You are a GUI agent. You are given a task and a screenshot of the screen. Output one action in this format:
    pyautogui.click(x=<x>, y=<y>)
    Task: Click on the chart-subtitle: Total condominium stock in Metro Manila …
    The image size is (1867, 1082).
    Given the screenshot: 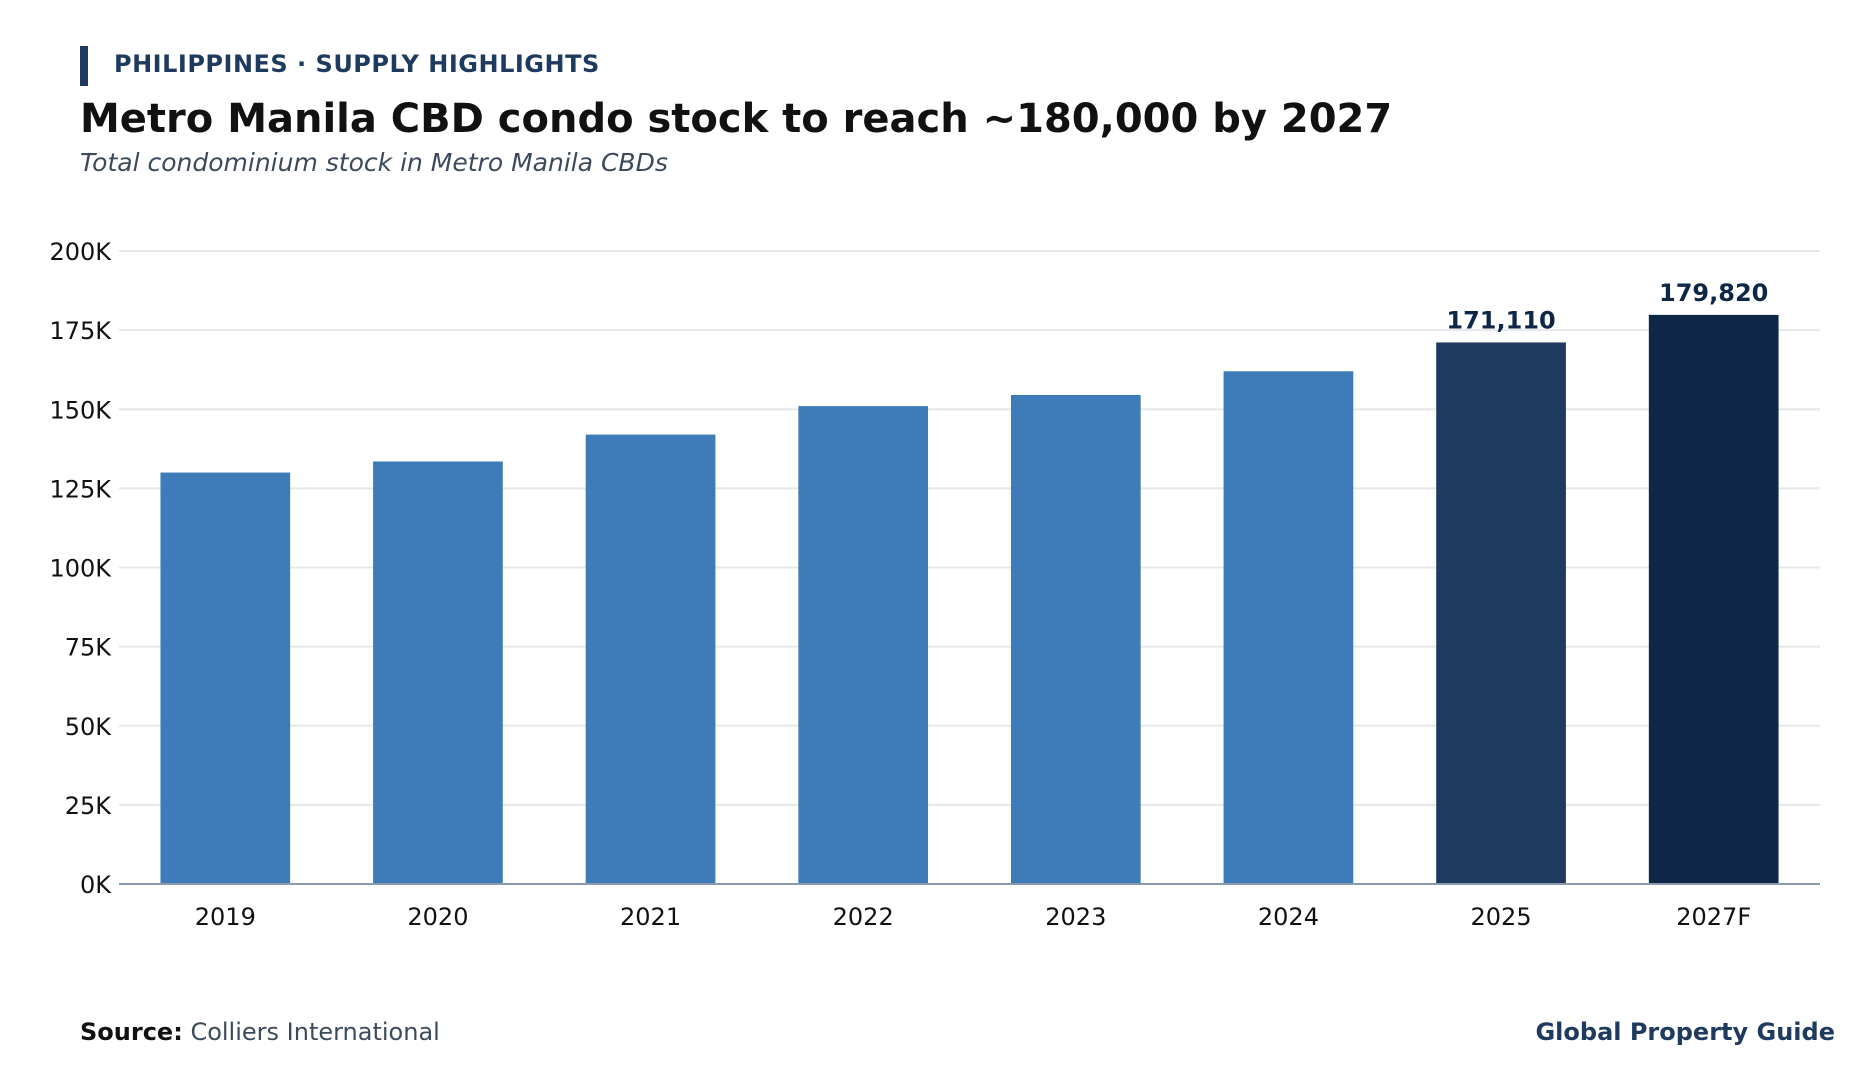 What is the action you would take?
    pyautogui.click(x=374, y=162)
    